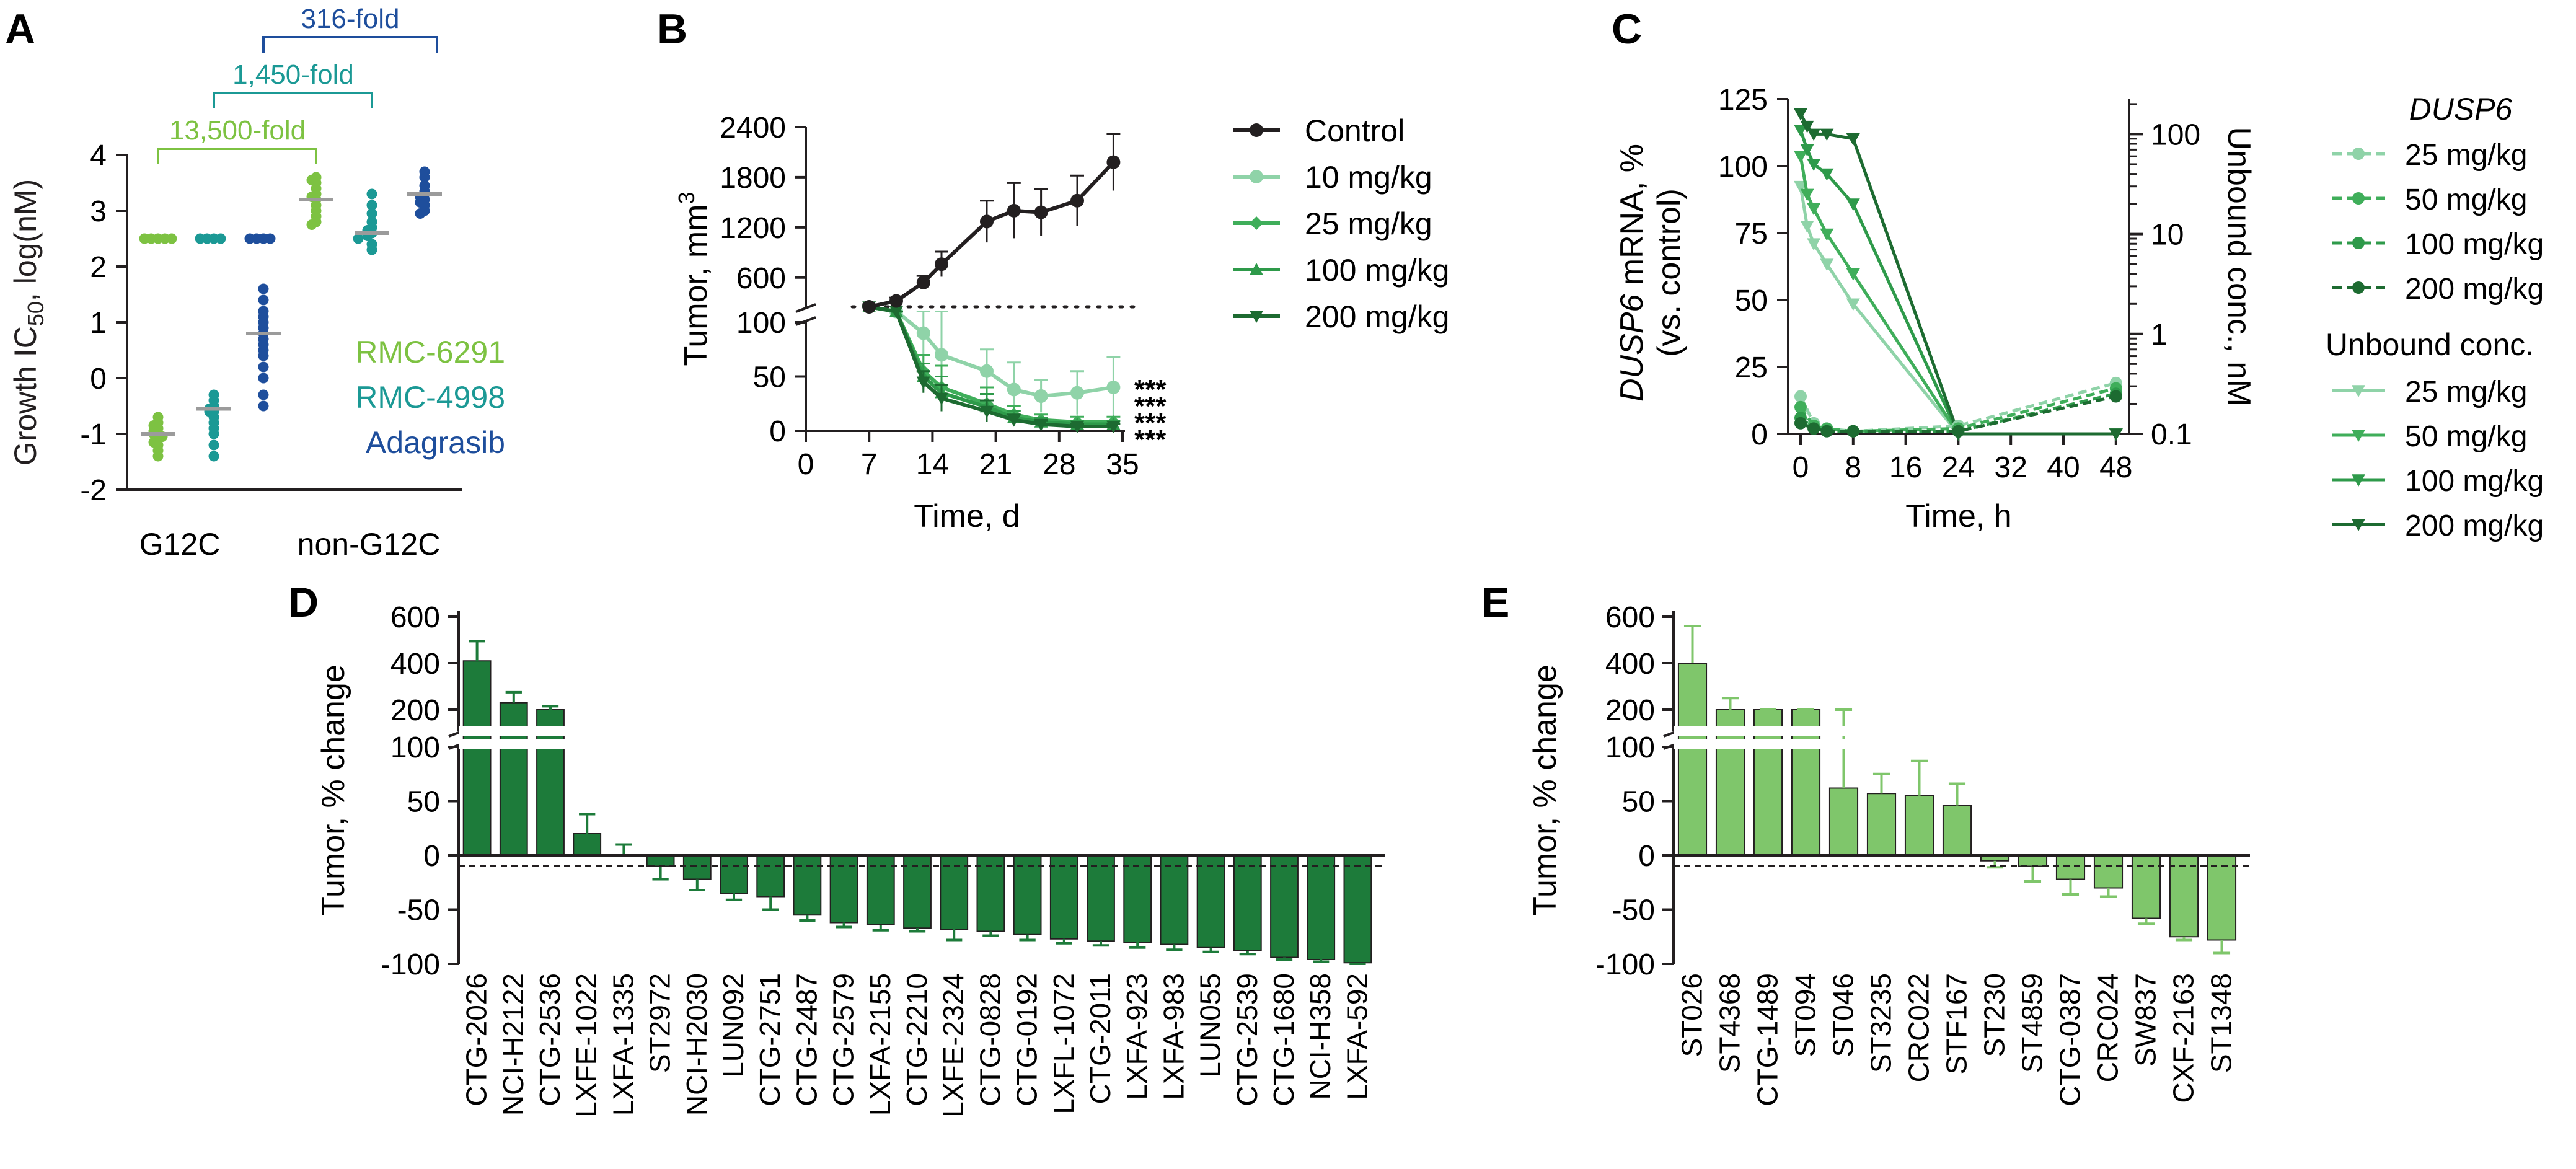 The height and width of the screenshot is (1169, 2576). Describe the element at coordinates (431, 856) in the screenshot. I see `y-tick-label: 0` at that location.